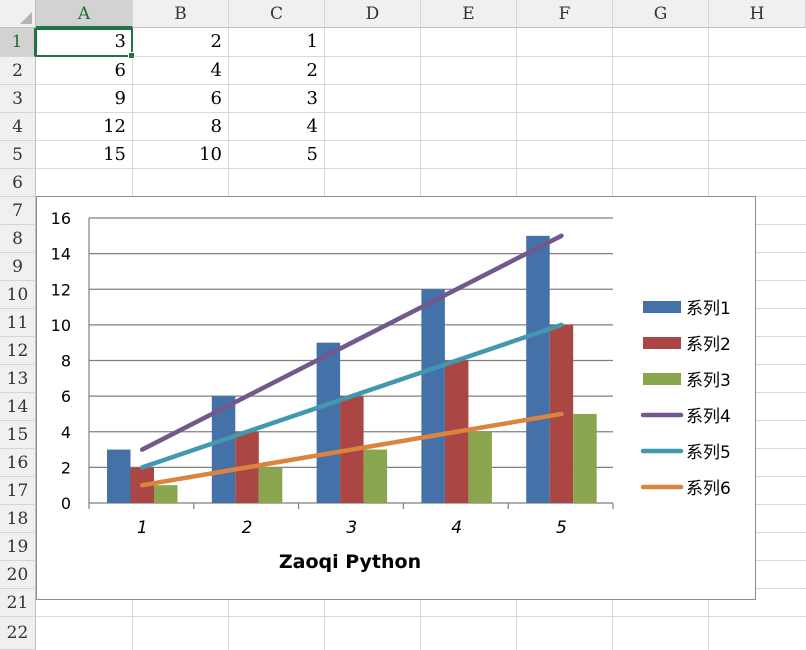 The image size is (806, 650). What do you see at coordinates (18, 575) in the screenshot?
I see `row-header-20: 20` at bounding box center [18, 575].